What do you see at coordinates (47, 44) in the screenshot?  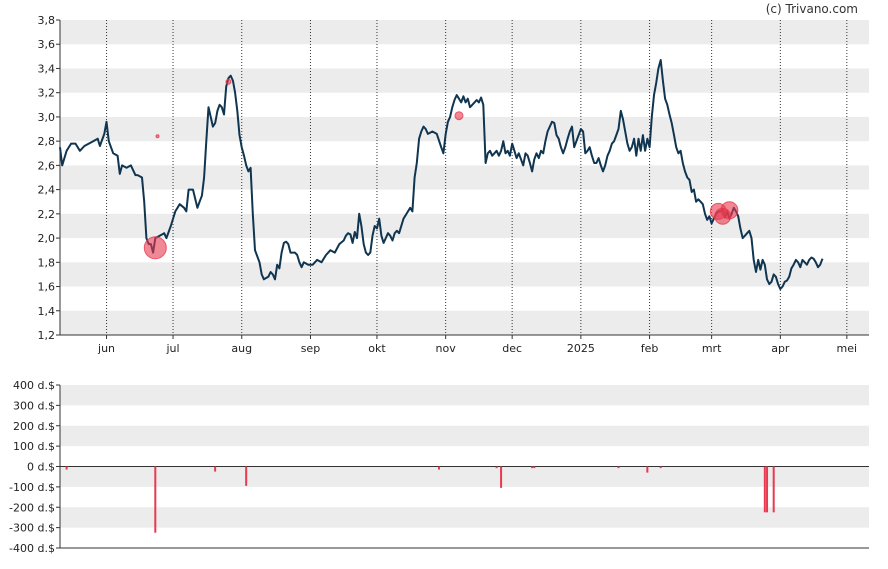 I see `price-y-tick-label: 3,6` at bounding box center [47, 44].